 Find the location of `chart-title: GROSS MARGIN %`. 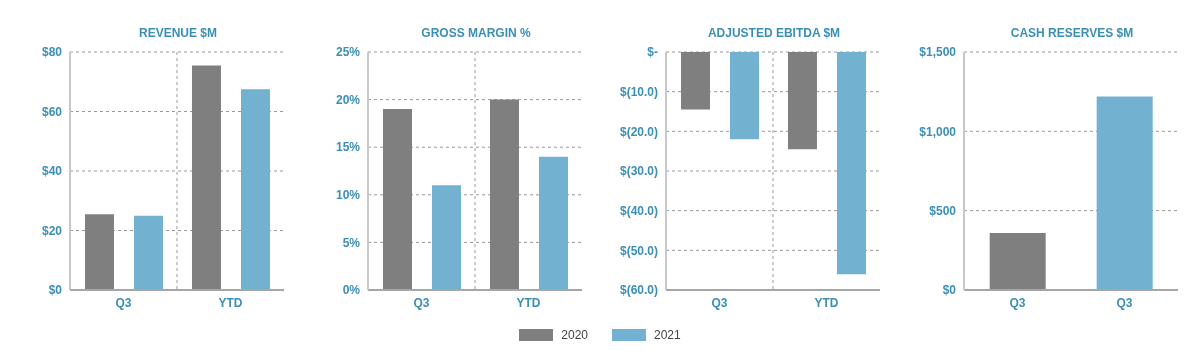

chart-title: GROSS MARGIN % is located at coordinates (476, 34).